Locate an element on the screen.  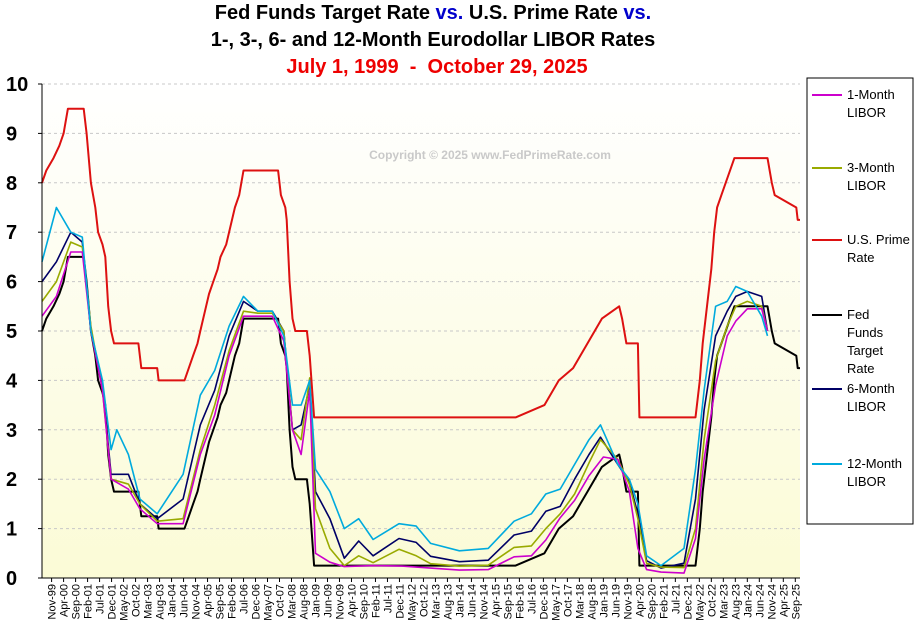
x-tick-label: Feb-16 is located at coordinates (520, 601).